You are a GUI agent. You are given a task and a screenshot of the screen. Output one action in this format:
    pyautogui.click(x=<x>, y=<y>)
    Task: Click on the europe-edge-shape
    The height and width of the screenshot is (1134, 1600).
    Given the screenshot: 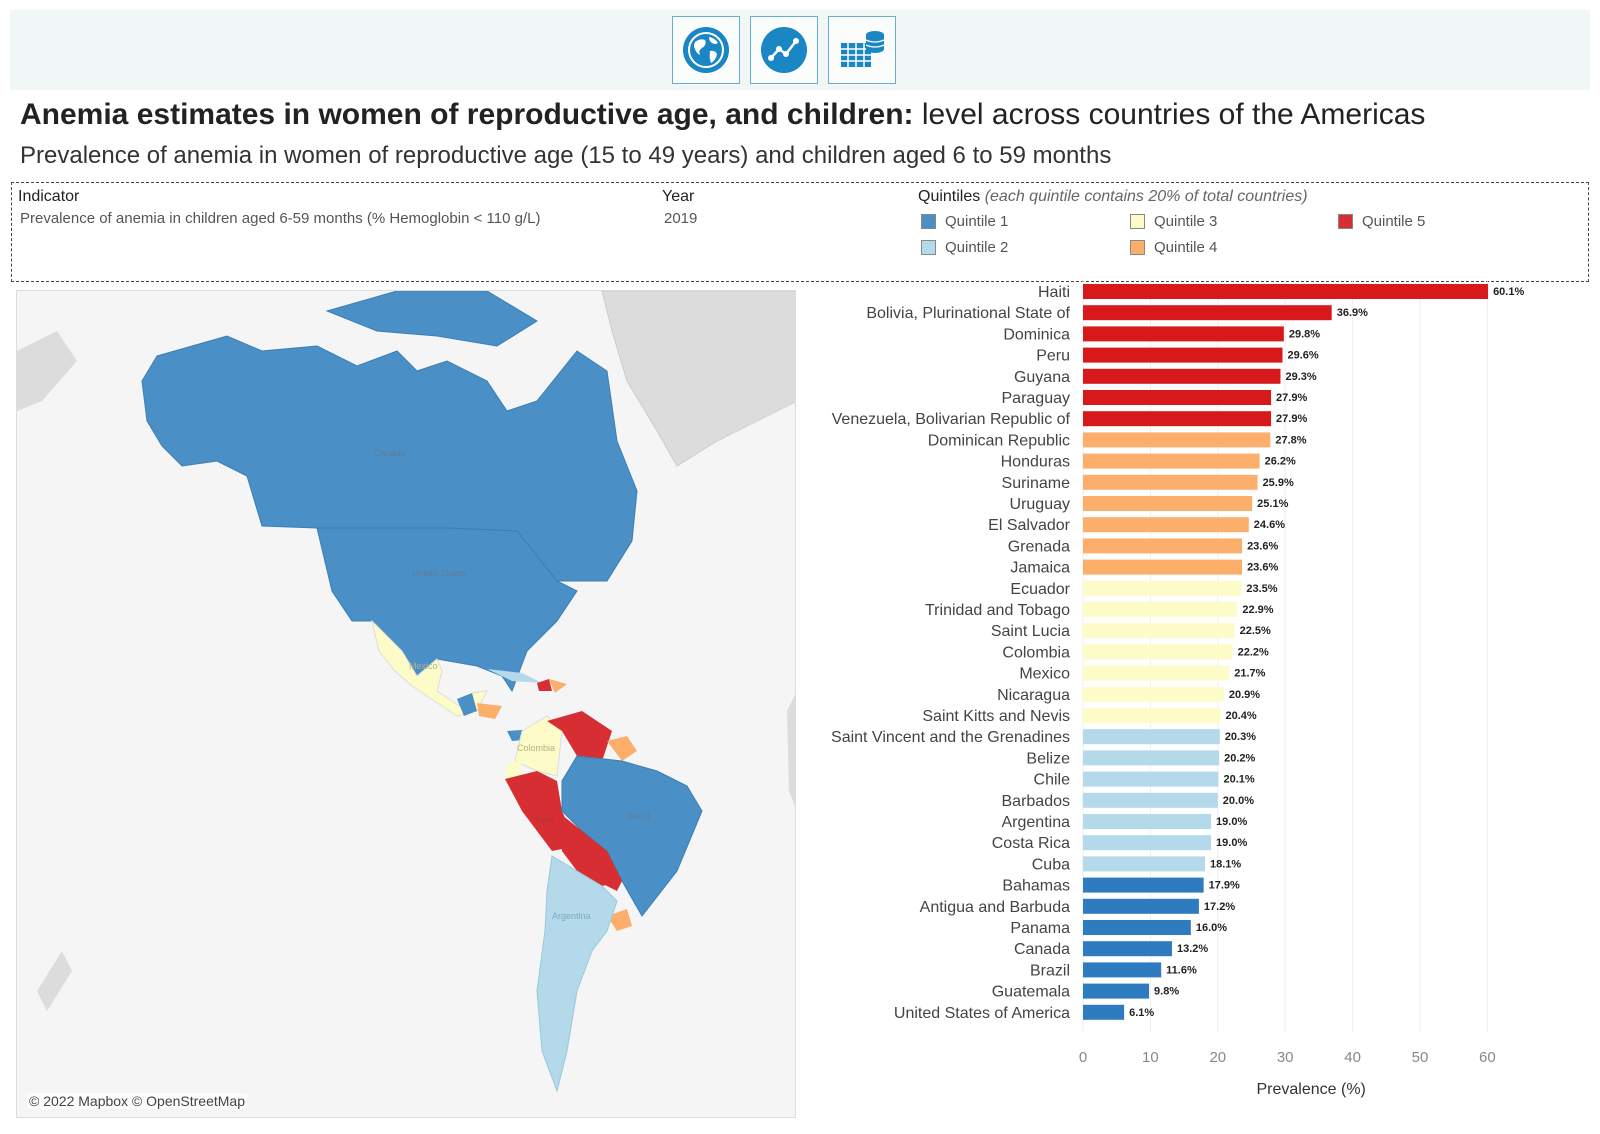 What is the action you would take?
    pyautogui.click(x=791, y=750)
    